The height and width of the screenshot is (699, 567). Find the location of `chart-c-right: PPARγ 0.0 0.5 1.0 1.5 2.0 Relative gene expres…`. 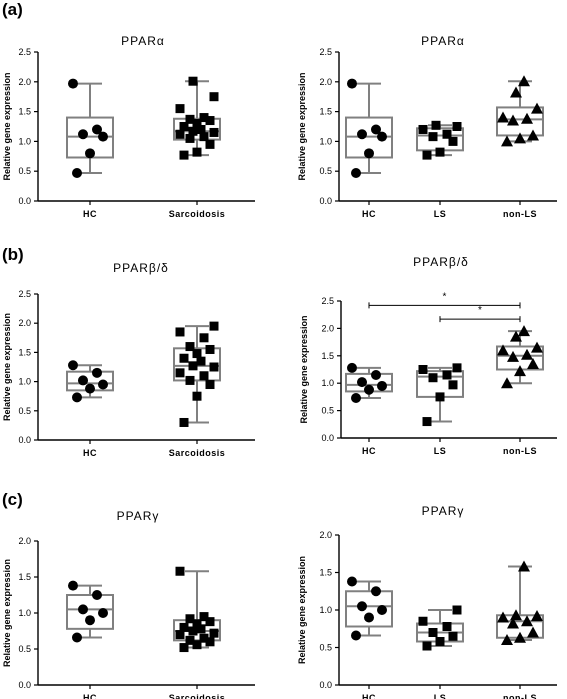

chart-c-right: PPARγ 0.0 0.5 1.0 1.5 2.0 Relative gene expres… is located at coordinates (427, 601).